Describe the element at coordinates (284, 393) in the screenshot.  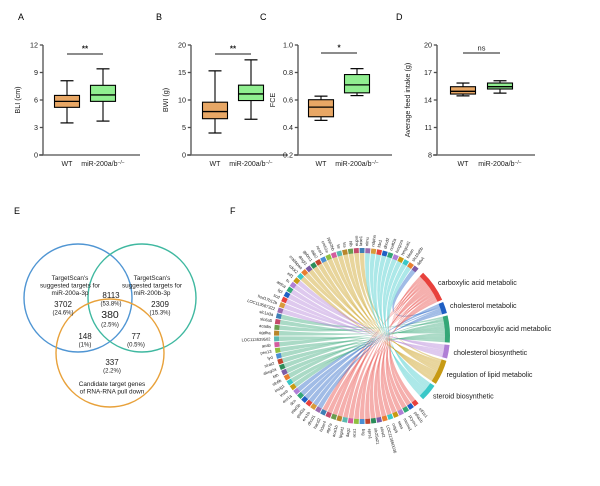
I see `chord-gene-label: insrb` at that location.